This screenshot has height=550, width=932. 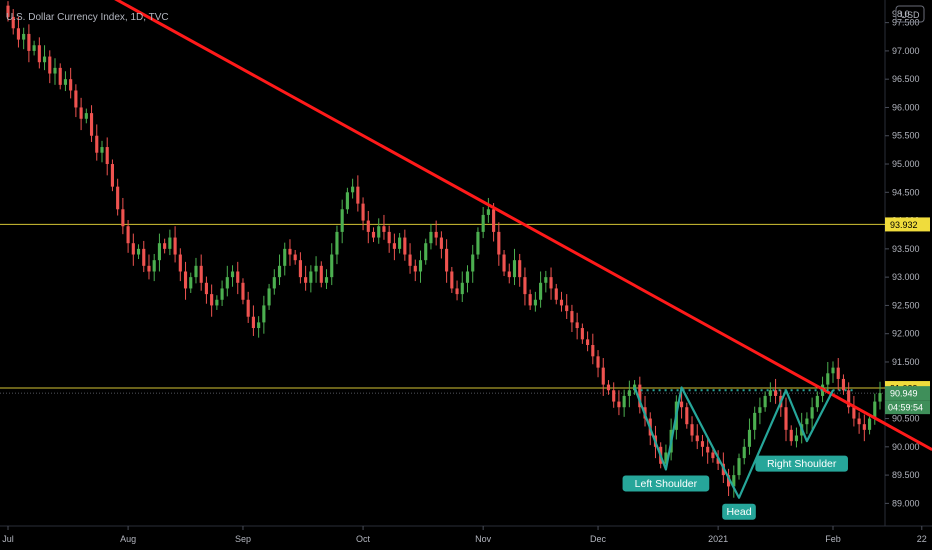 I want to click on countdown-badge, so click(x=907, y=407).